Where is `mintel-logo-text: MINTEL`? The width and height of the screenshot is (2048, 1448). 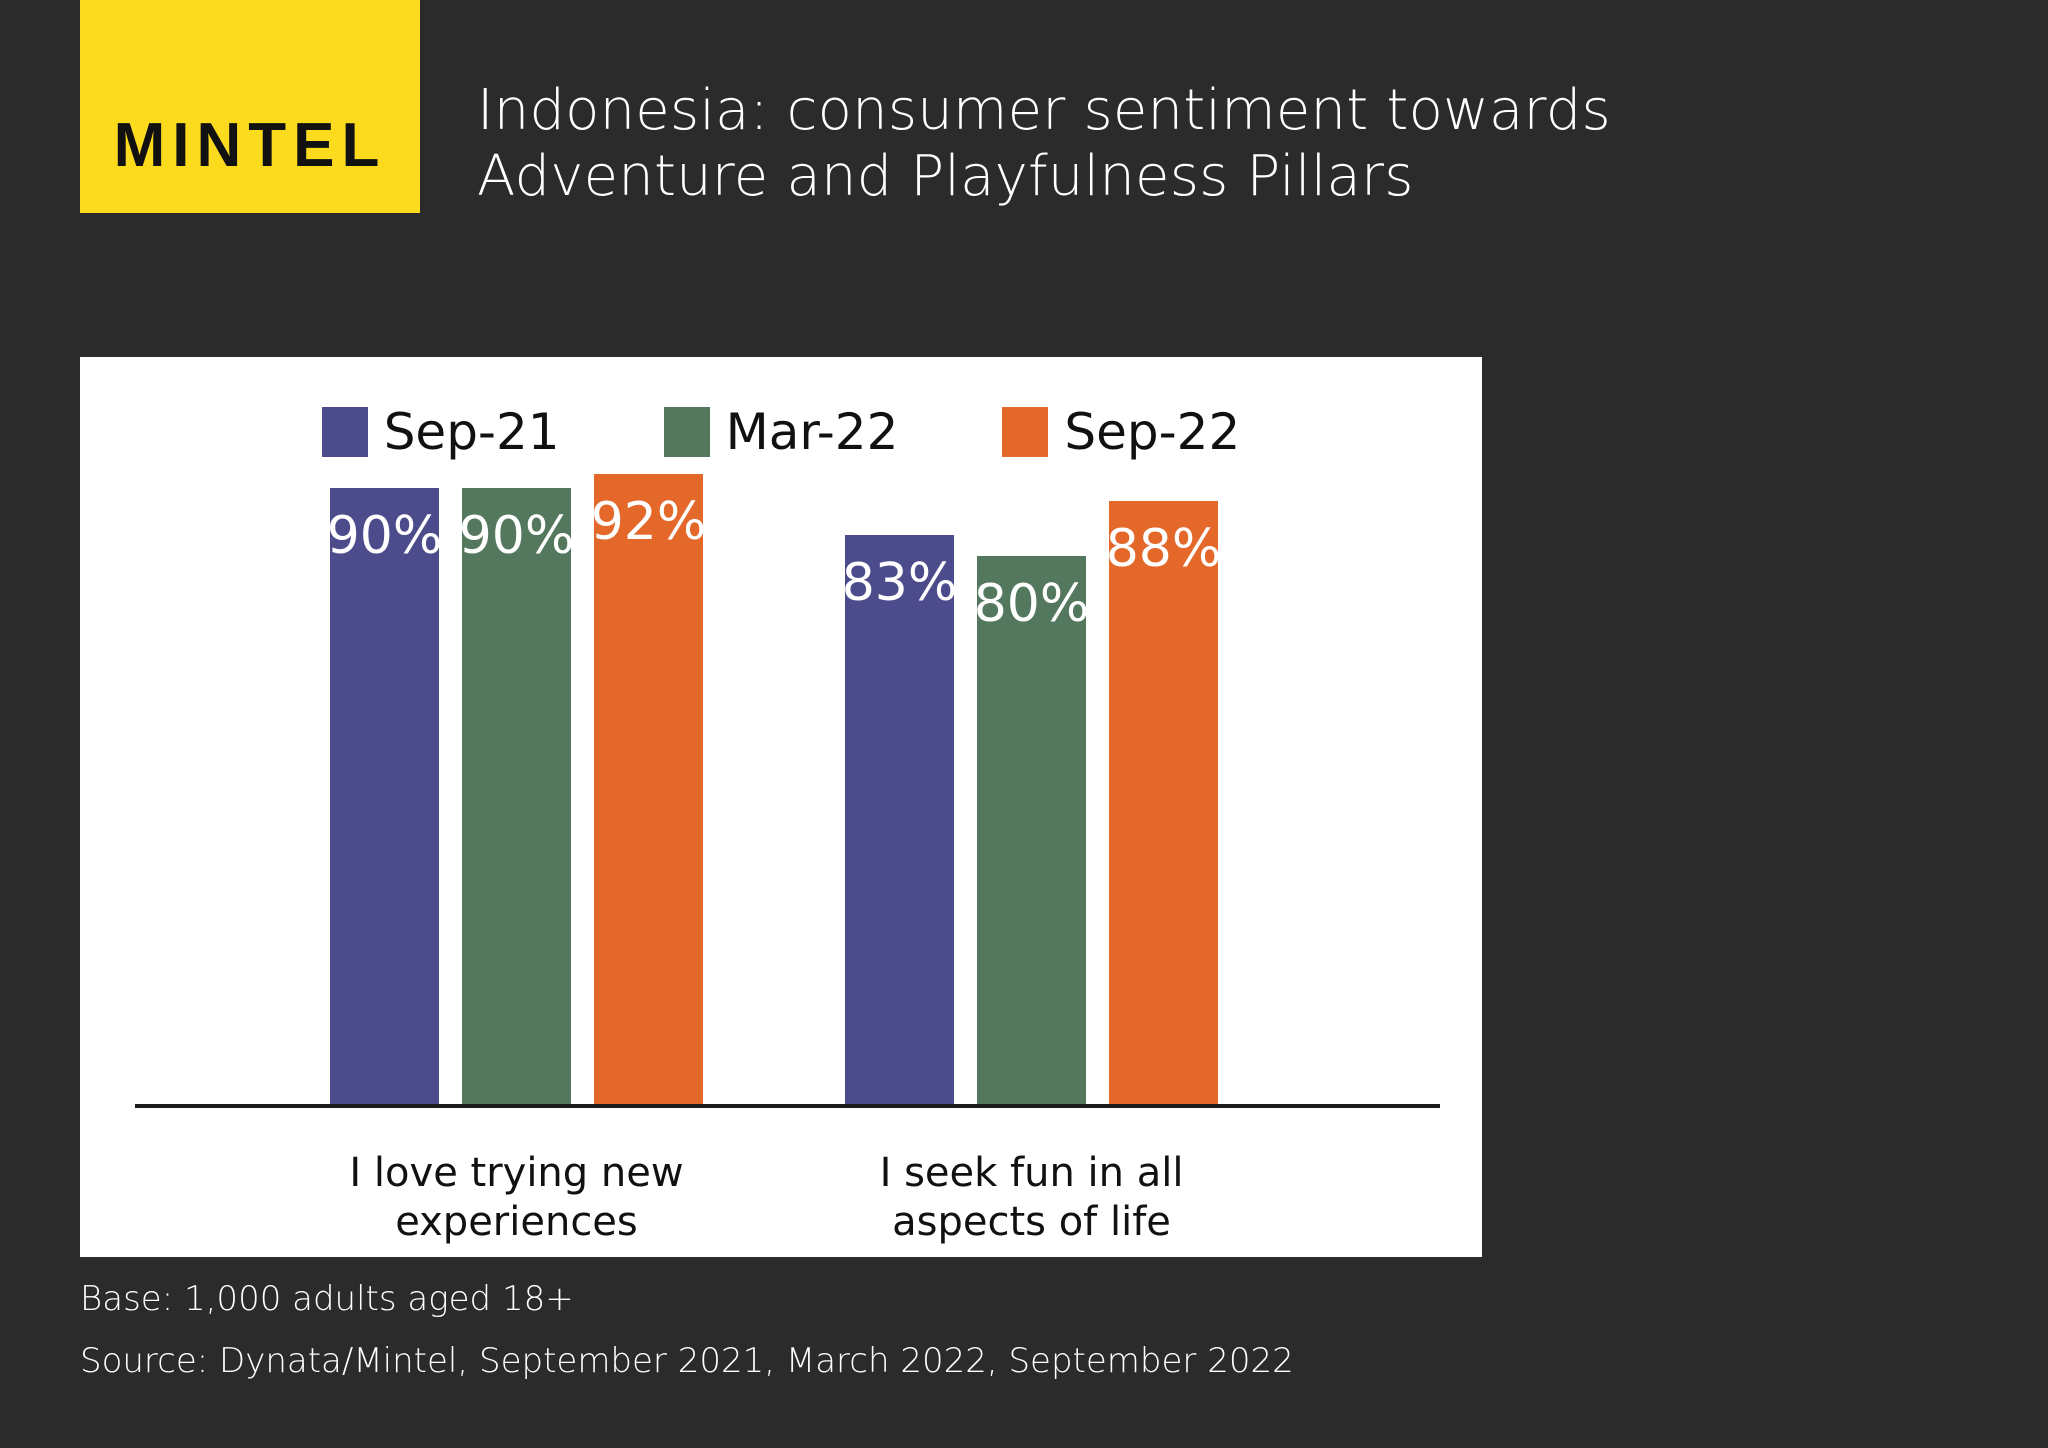
mintel-logo-text: MINTEL is located at coordinates (250, 145).